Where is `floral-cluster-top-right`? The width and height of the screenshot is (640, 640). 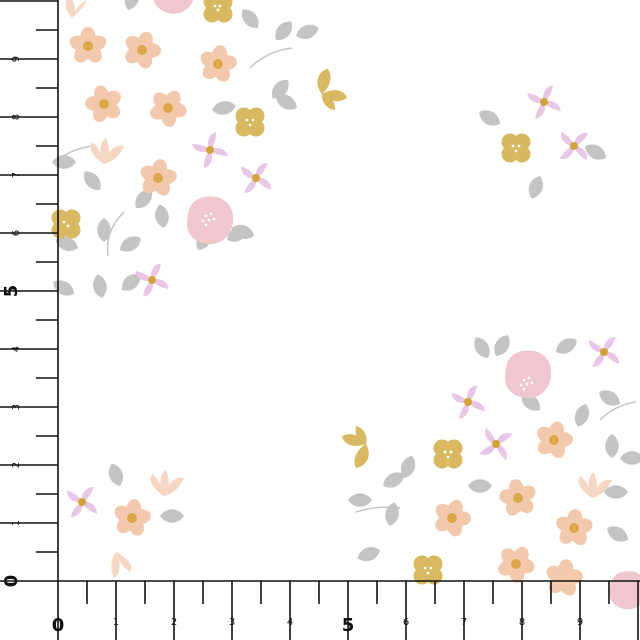
floral-cluster-top-right is located at coordinates (542, 141).